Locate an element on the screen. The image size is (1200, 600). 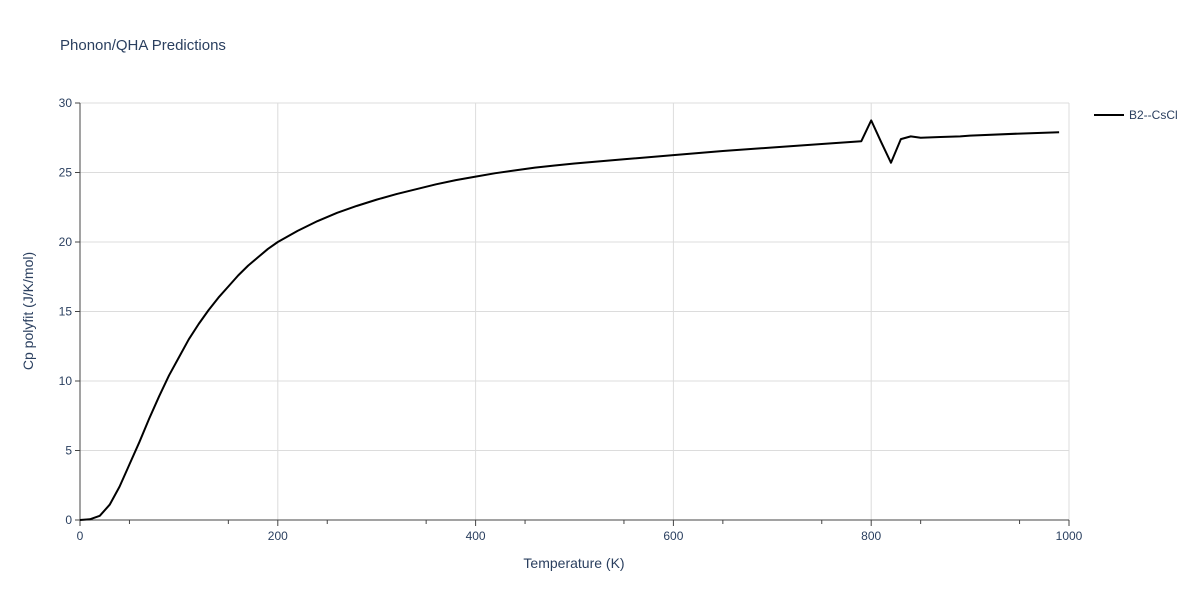
legend: B2--CsCl is located at coordinates (1136, 115).